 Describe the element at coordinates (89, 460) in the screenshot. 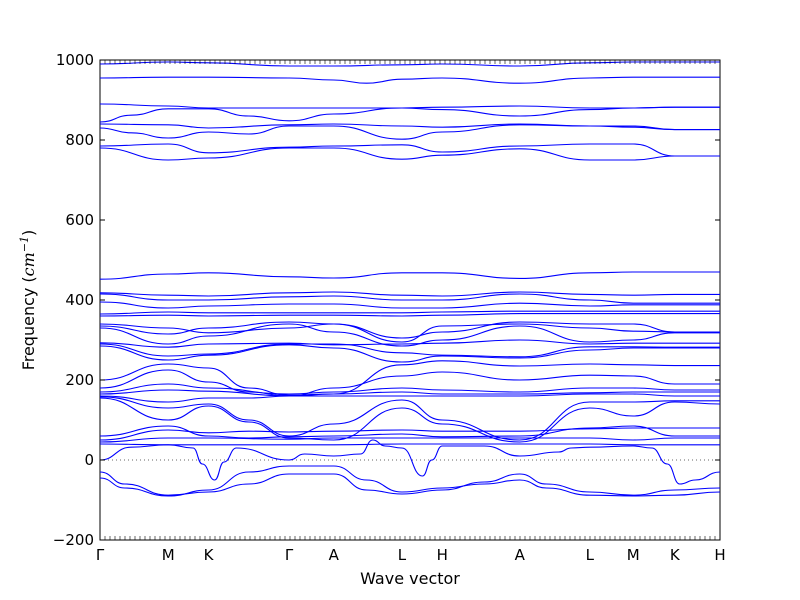

I see `y-tick-label: 0` at that location.